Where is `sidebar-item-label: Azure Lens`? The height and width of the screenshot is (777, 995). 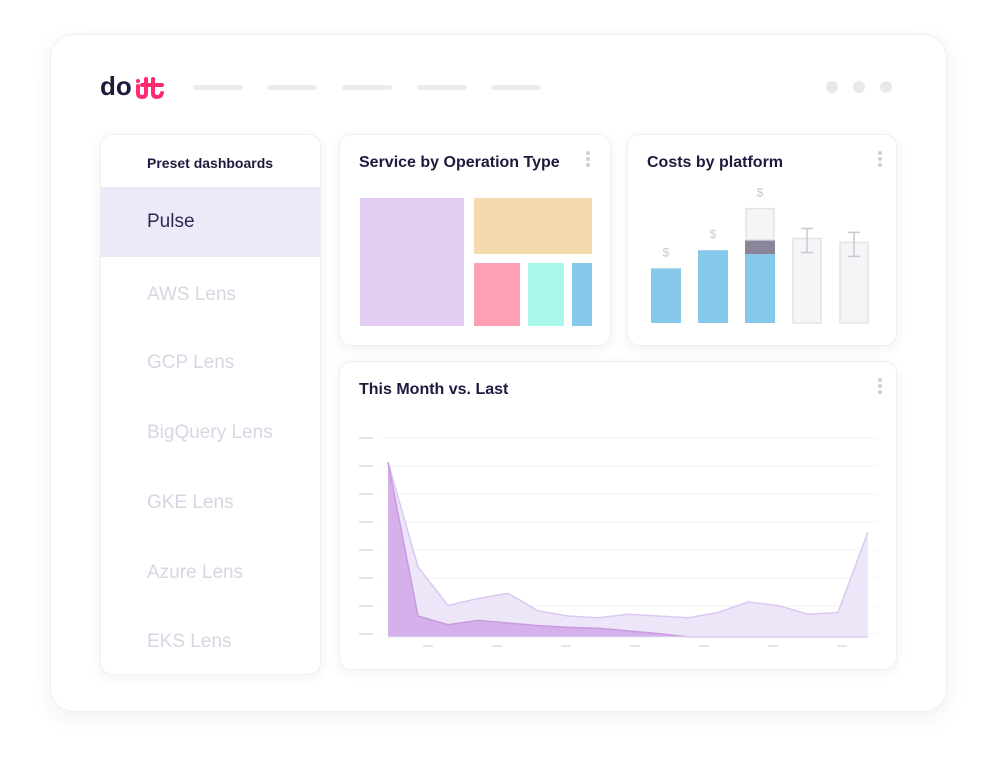 sidebar-item-label: Azure Lens is located at coordinates (195, 572).